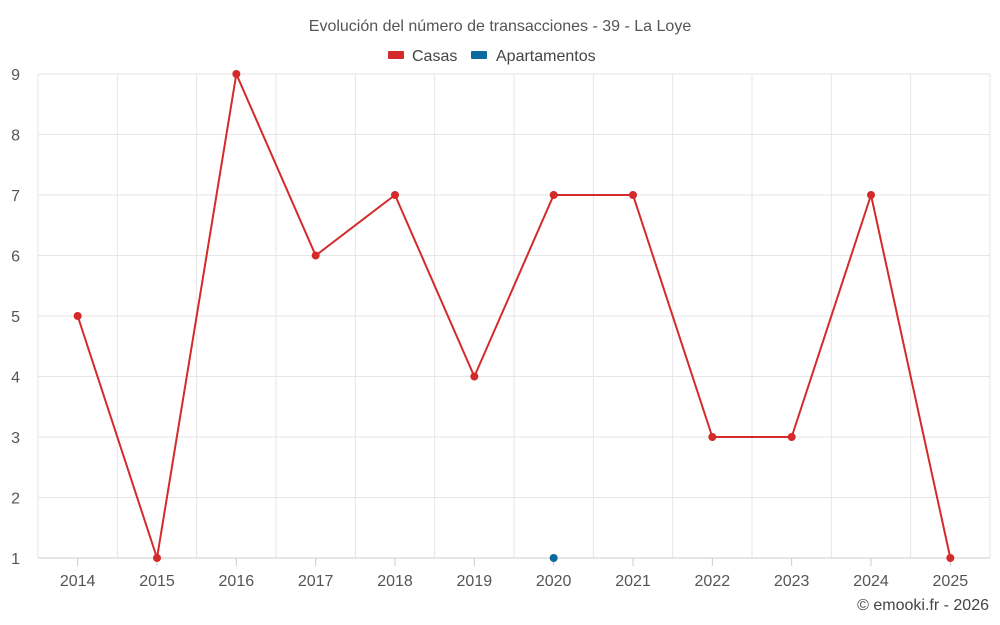 This screenshot has width=1000, height=625. What do you see at coordinates (923, 605) in the screenshot?
I see `credit-text: © emooki.fr - 2026` at bounding box center [923, 605].